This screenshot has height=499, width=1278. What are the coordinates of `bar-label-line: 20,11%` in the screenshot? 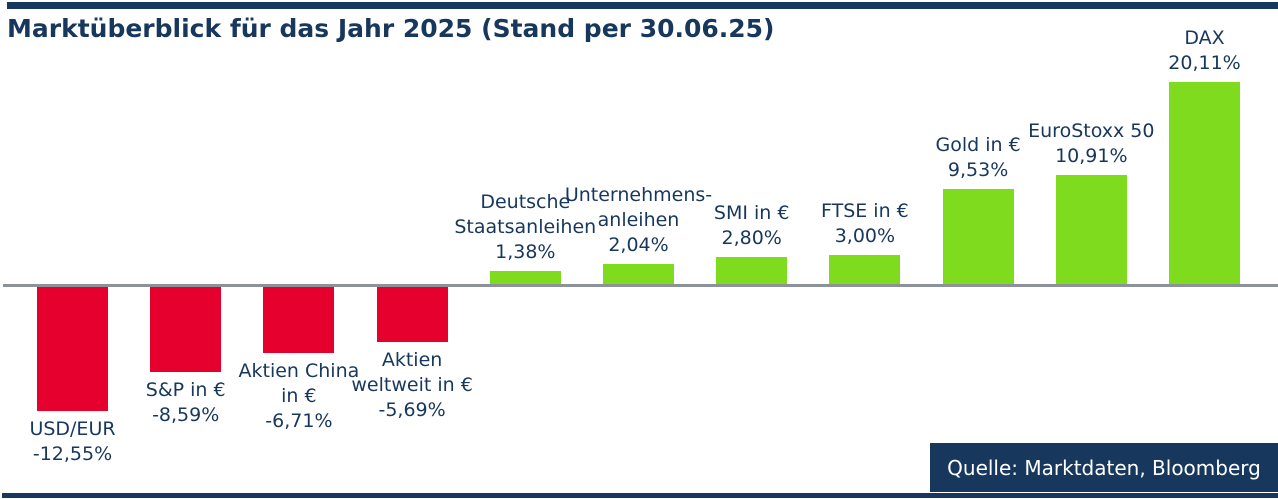 It's located at (1204, 63).